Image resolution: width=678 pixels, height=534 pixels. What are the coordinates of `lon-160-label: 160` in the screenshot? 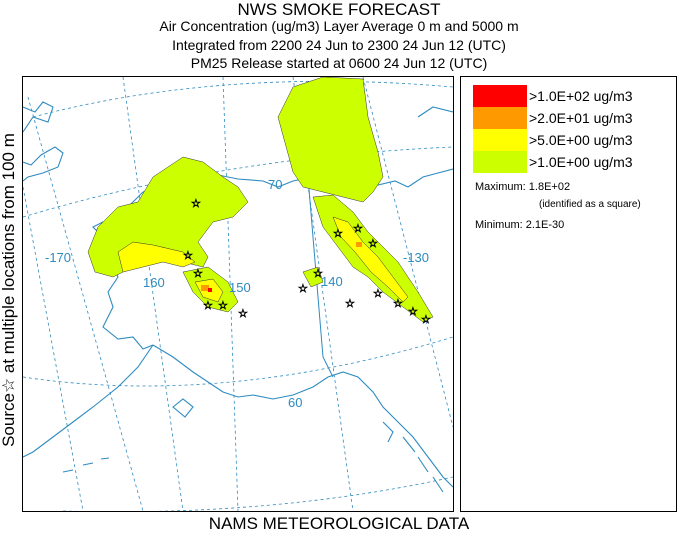 It's located at (154, 282).